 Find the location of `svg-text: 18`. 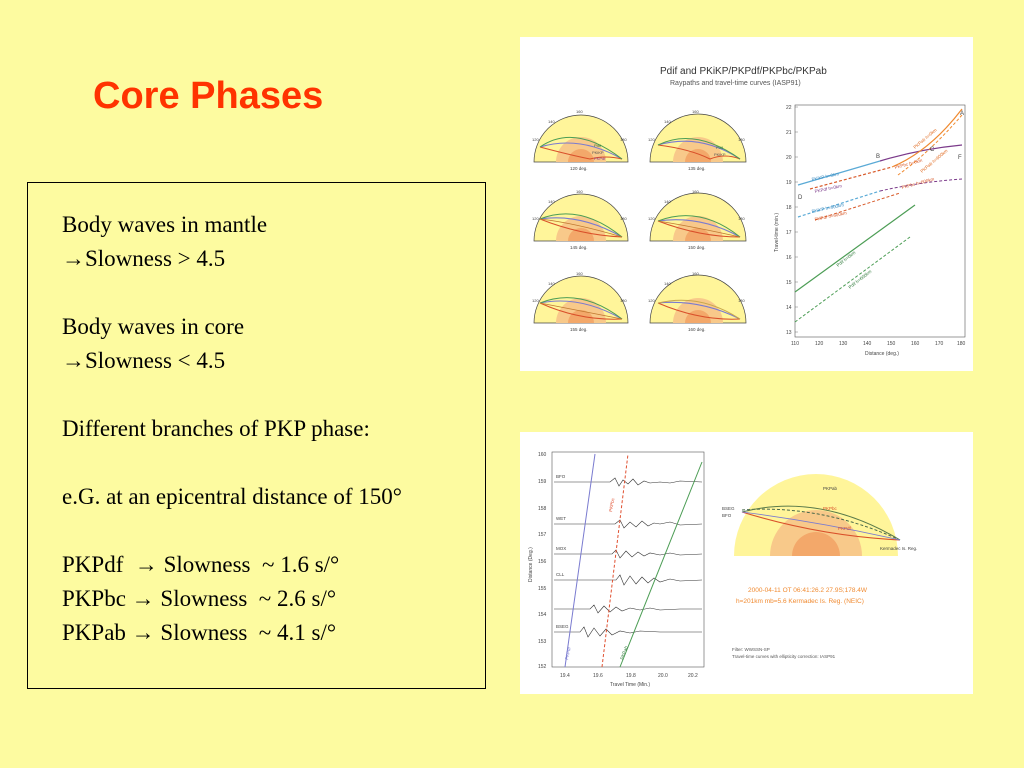

svg-text: 18 is located at coordinates (789, 208).